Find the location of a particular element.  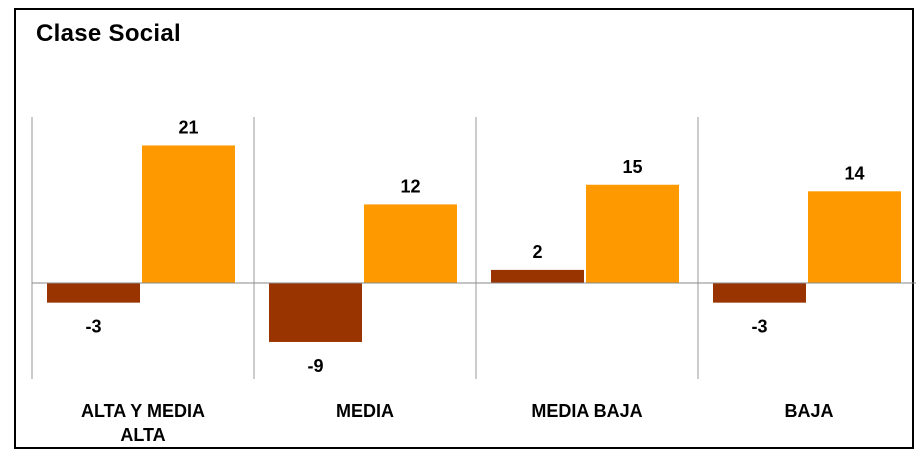

value-label: 2 is located at coordinates (537, 252).